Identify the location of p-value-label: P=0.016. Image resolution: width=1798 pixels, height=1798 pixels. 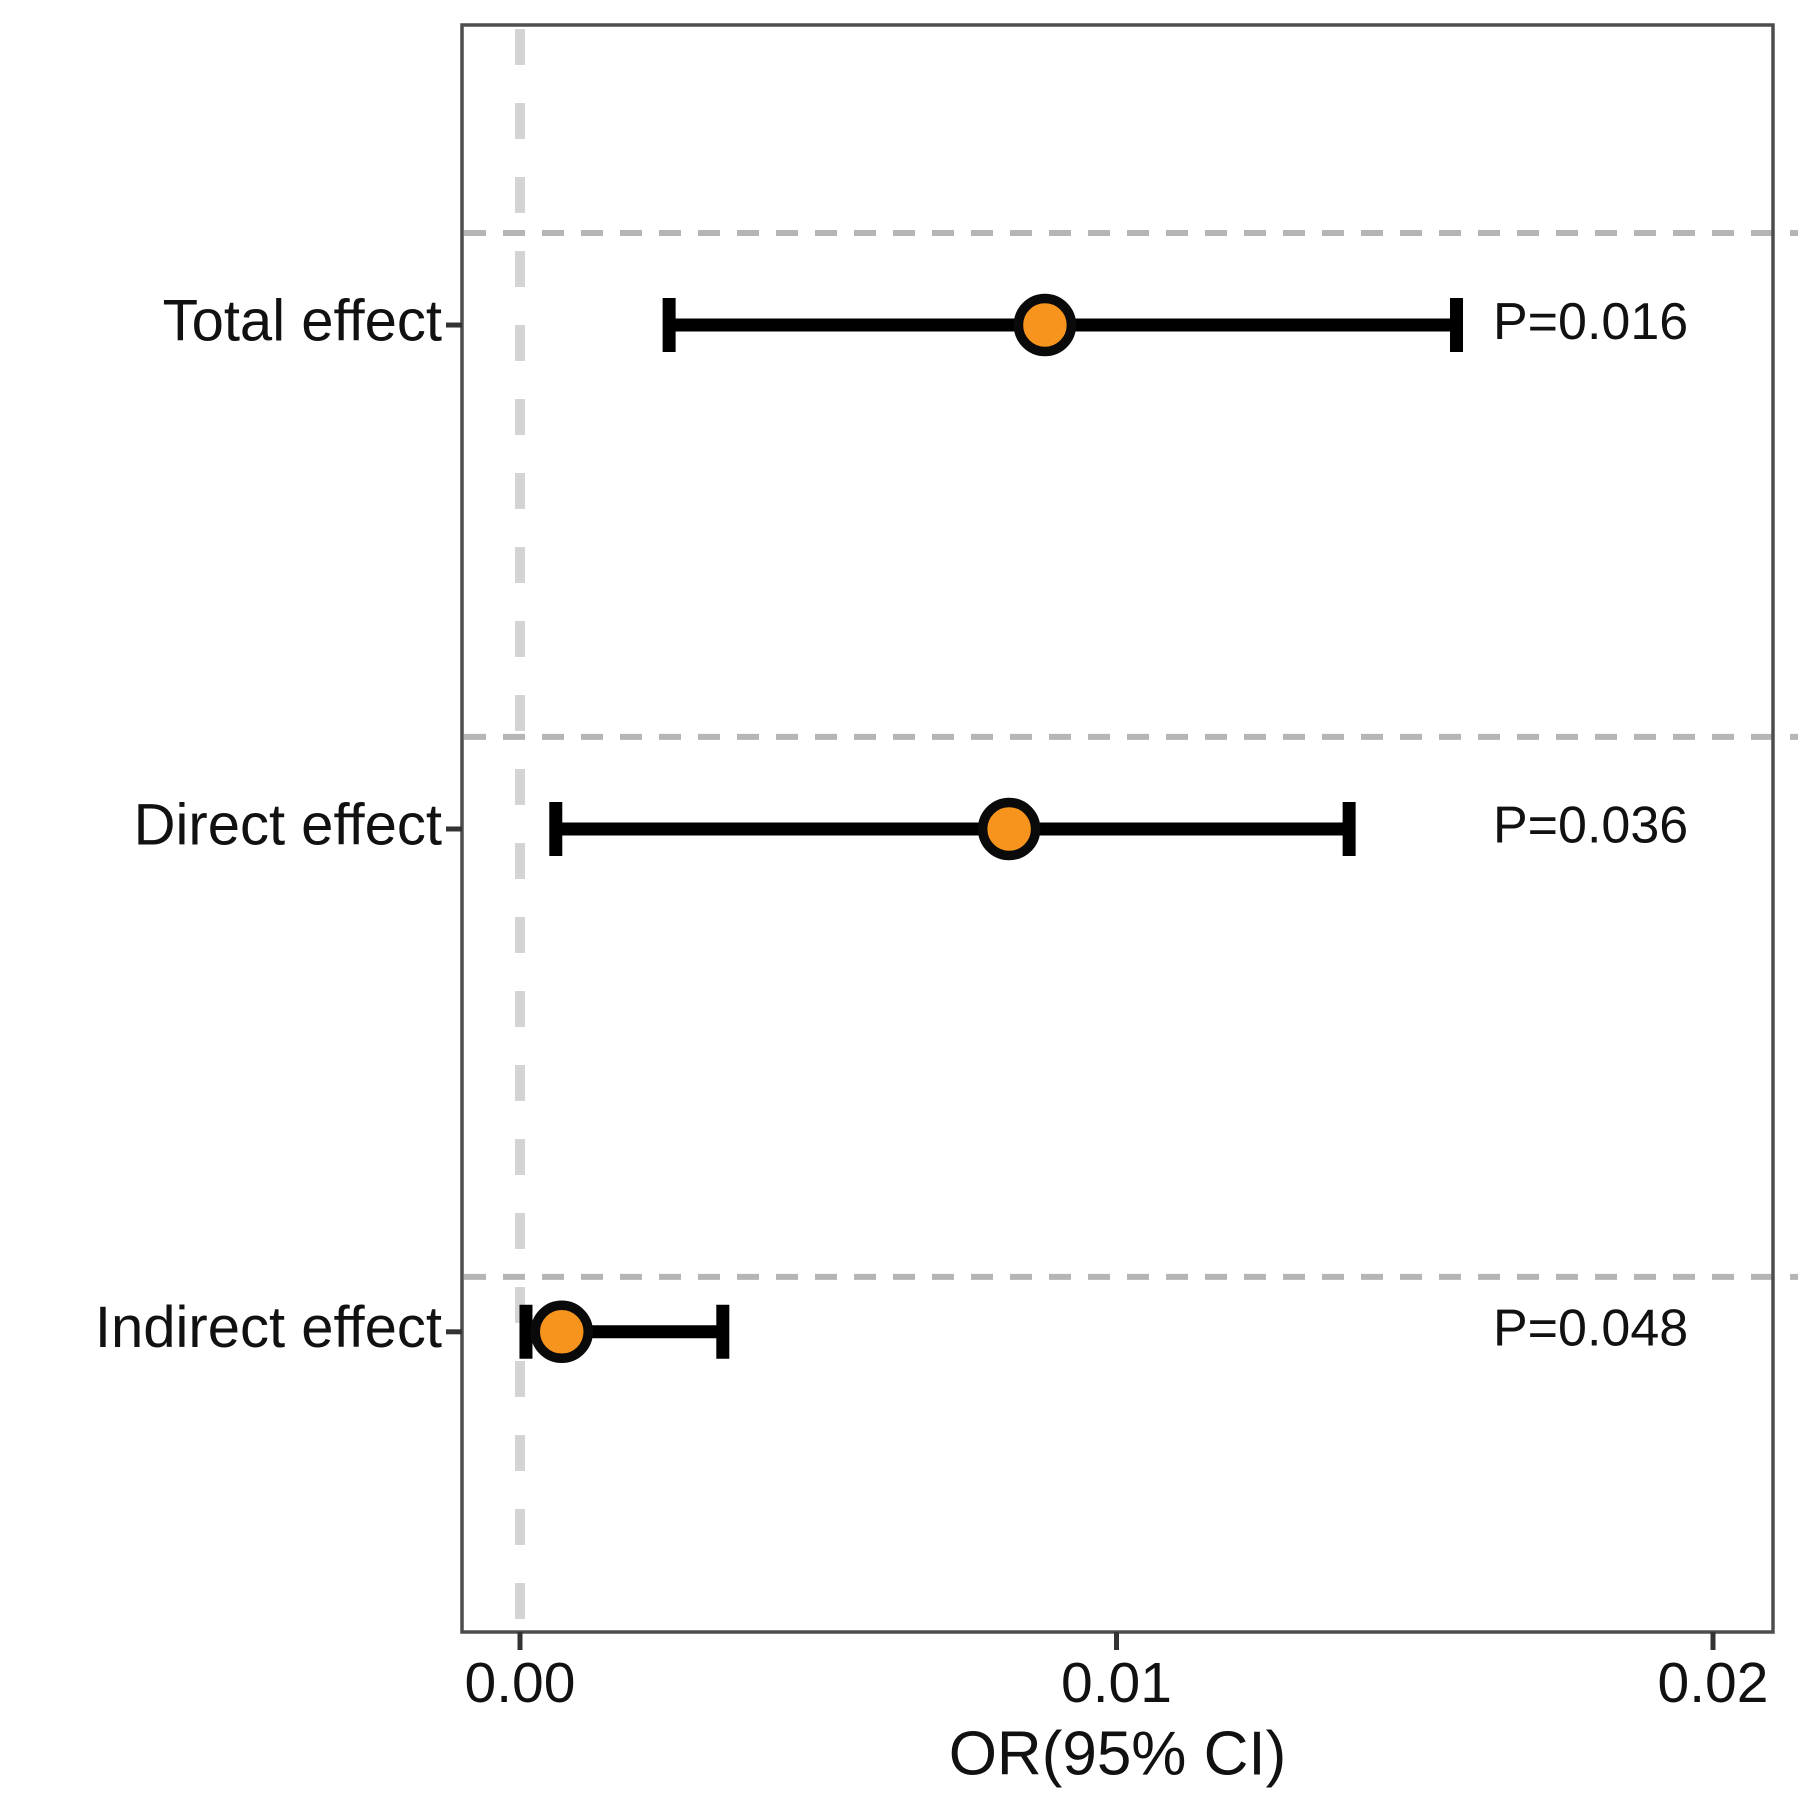
(1590, 322).